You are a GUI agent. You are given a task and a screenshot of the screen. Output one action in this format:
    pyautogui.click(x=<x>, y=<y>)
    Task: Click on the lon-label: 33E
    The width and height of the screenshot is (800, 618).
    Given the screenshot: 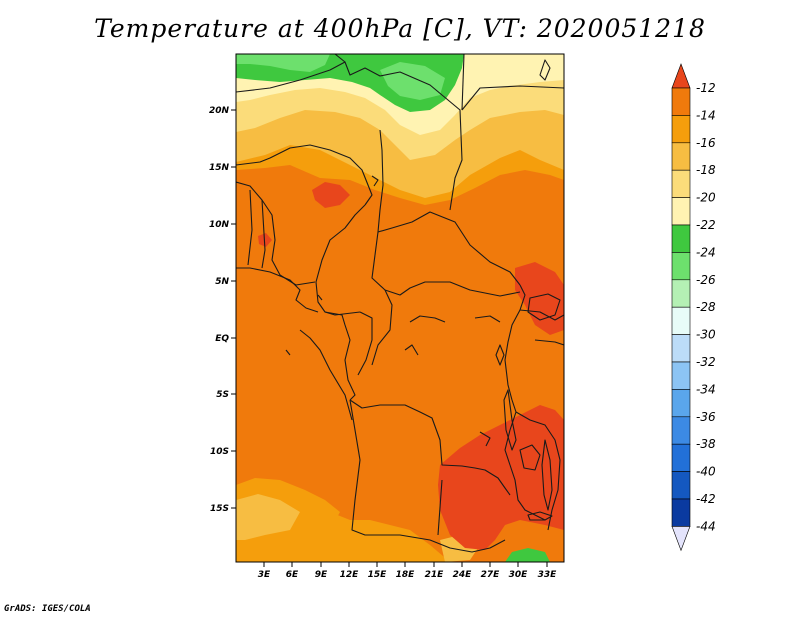 What is the action you would take?
    pyautogui.click(x=548, y=575)
    